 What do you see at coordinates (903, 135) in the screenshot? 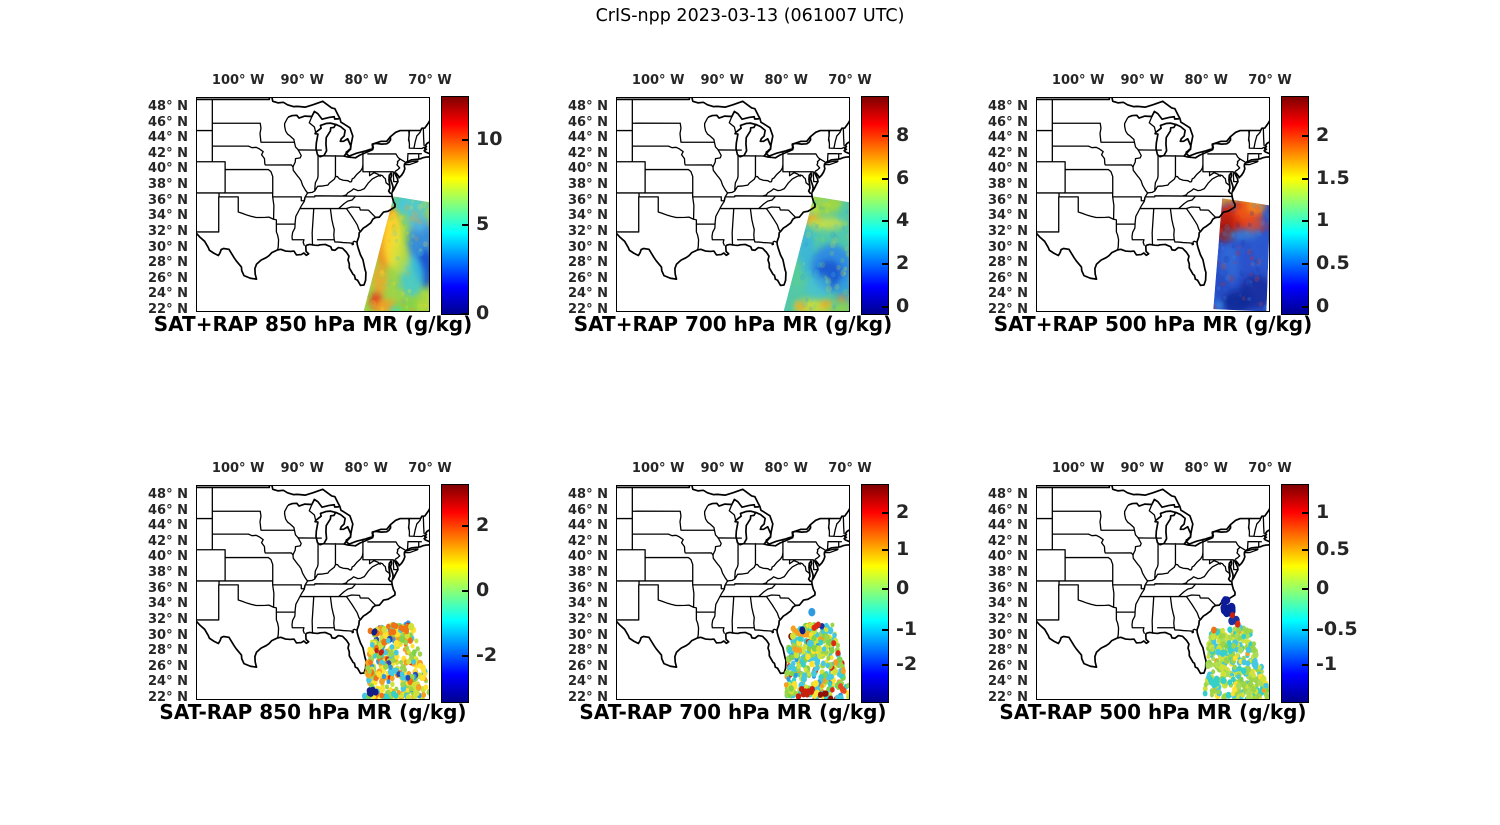
I see `colorbar-tick-label: 8` at bounding box center [903, 135].